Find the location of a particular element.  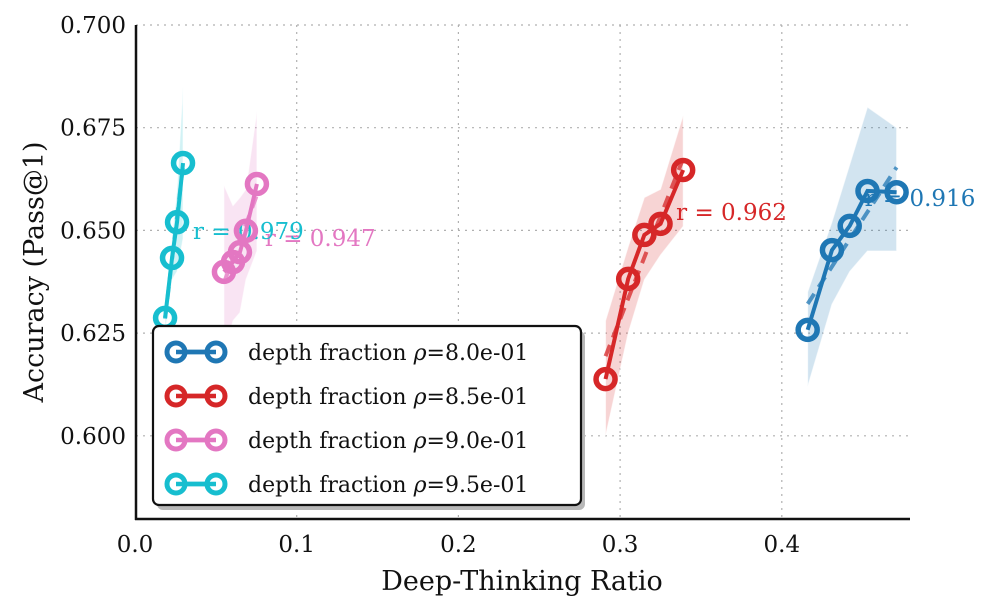

legend-entry: depth fraction ρ=9.5e-01 is located at coordinates (346, 485).